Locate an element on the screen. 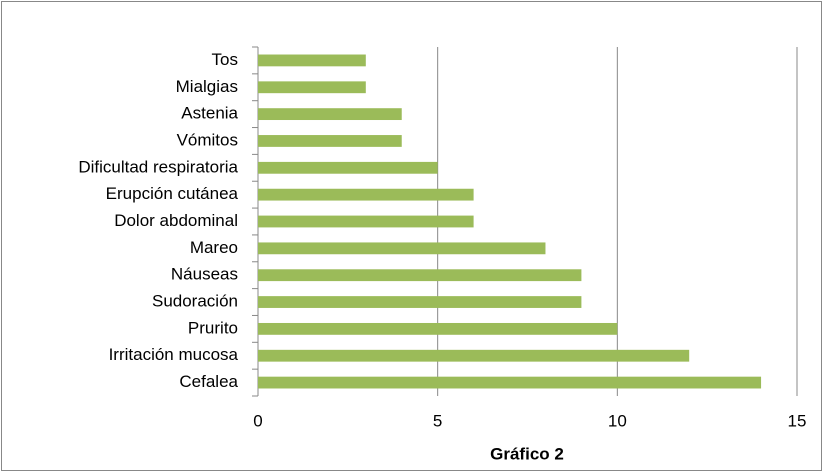 The width and height of the screenshot is (825, 474). y-tick-label: Vómitos is located at coordinates (207, 139).